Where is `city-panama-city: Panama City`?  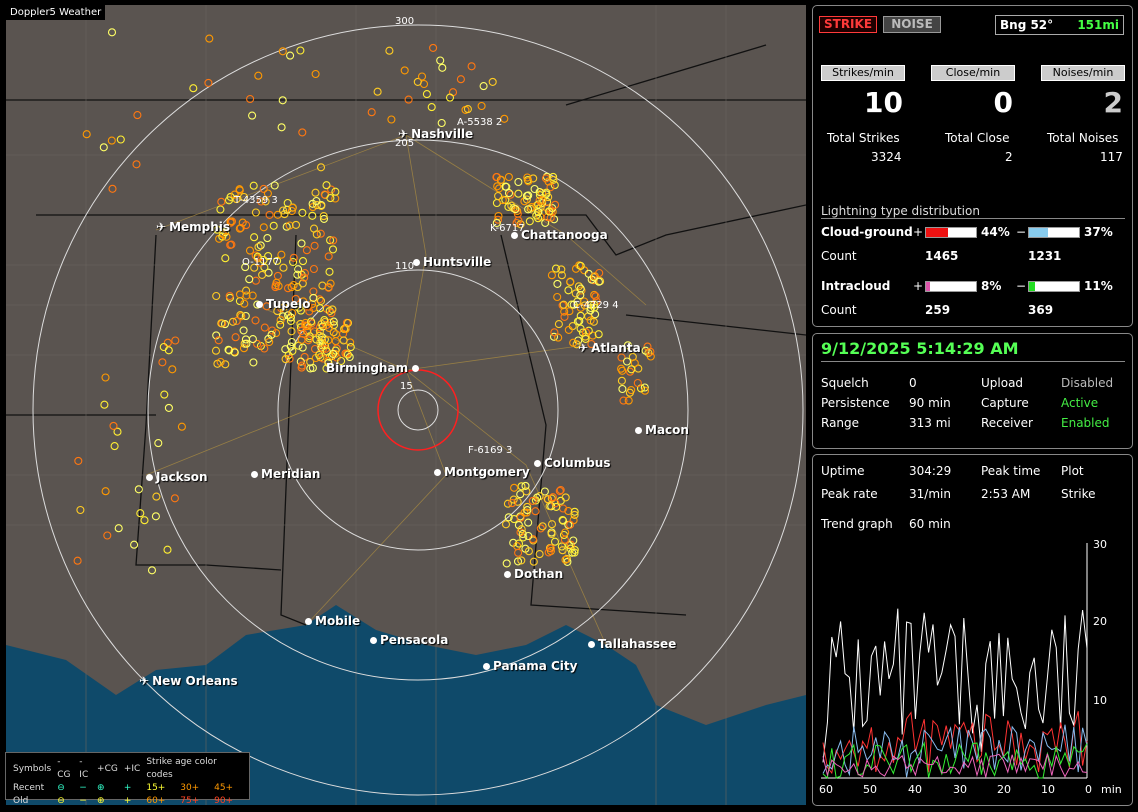
city-panama-city: Panama City is located at coordinates (530, 666).